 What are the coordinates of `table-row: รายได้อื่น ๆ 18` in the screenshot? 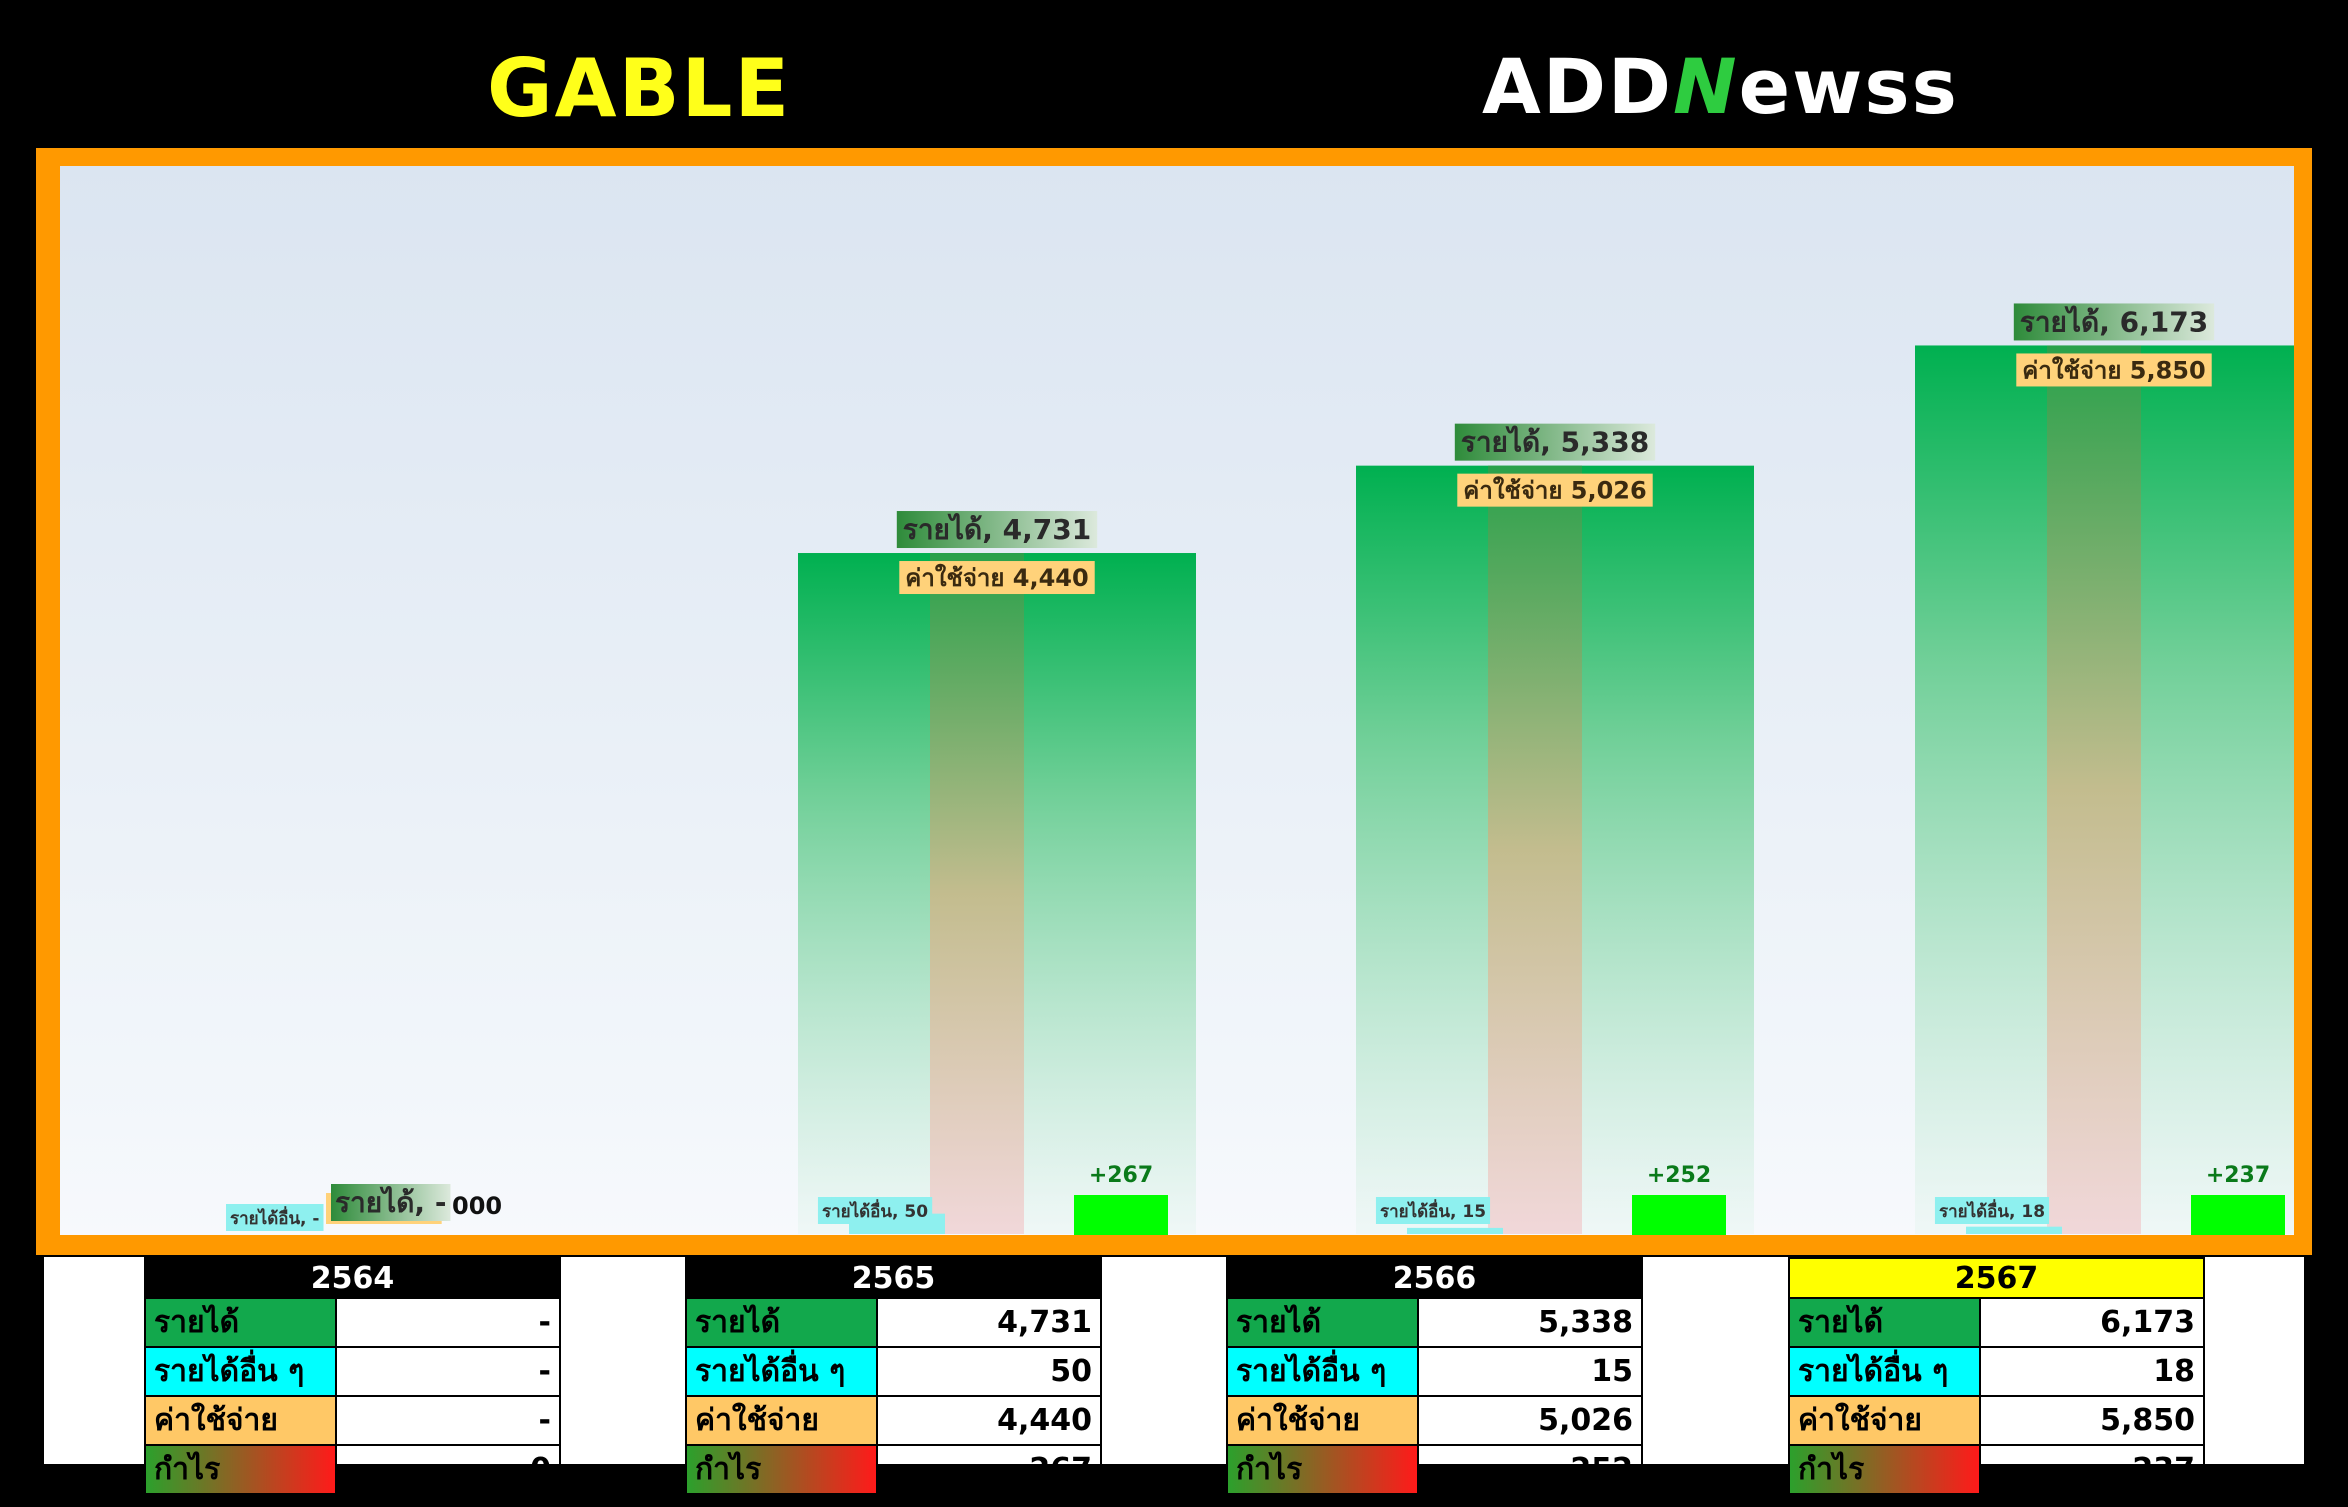 It's located at (1996, 1371).